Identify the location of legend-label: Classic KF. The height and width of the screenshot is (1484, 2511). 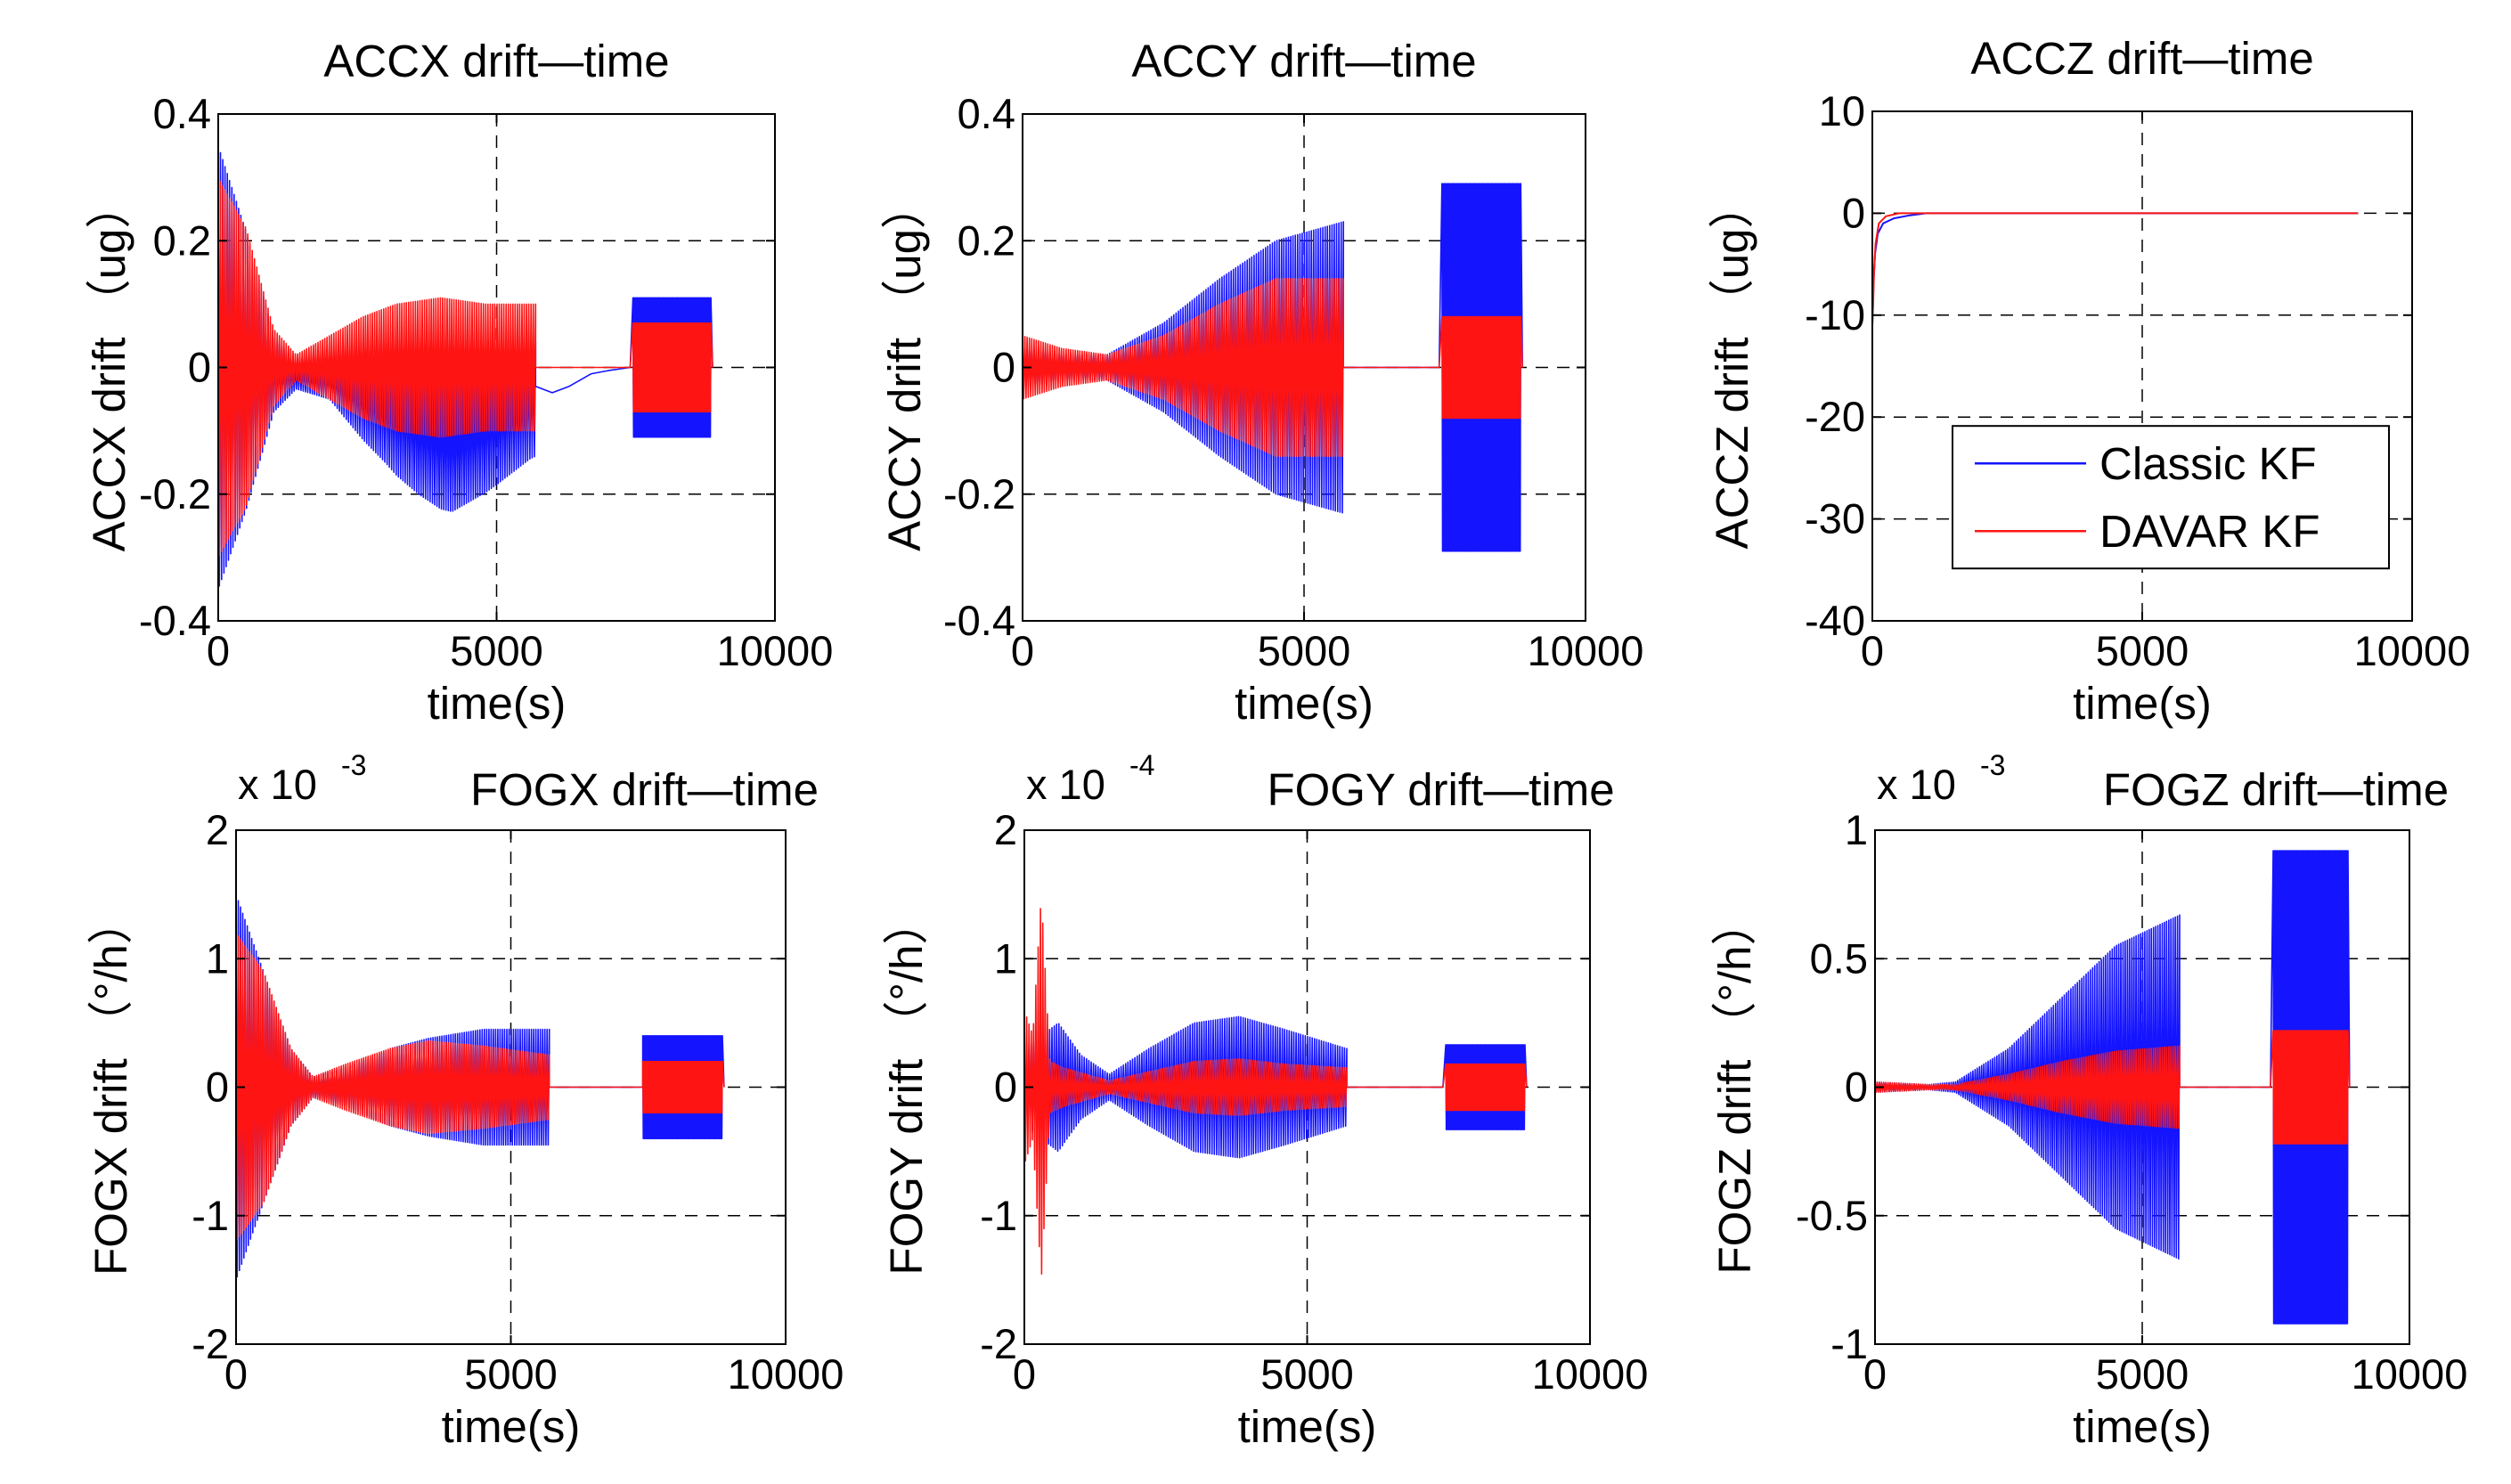
(2208, 464).